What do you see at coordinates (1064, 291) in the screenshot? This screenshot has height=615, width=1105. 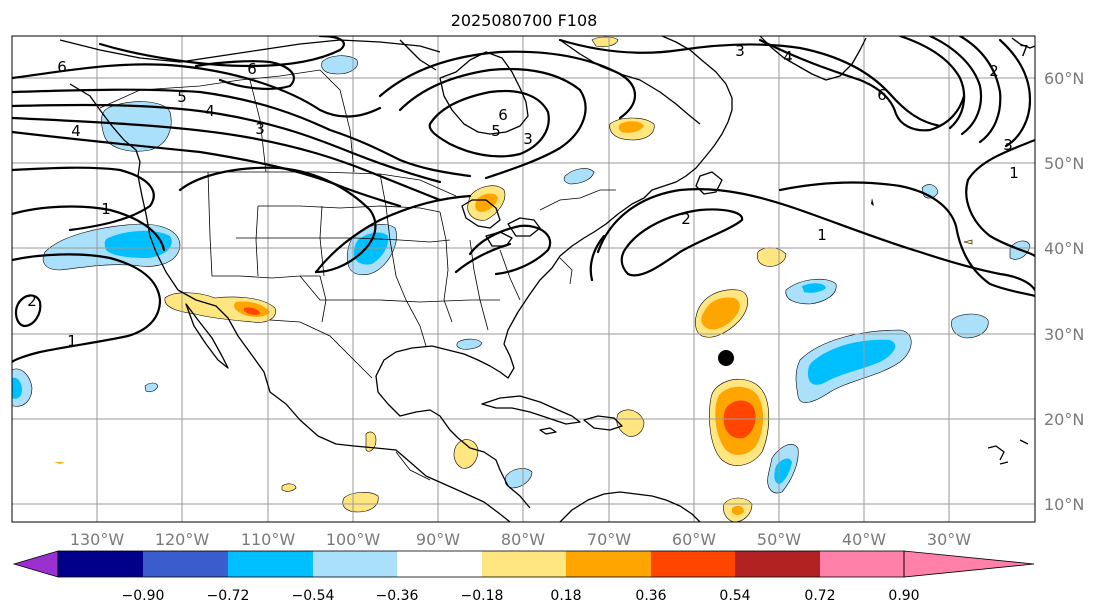 I see `latitude-labels: 60°N 50°N 40°N 30°N 20°N 10°N` at bounding box center [1064, 291].